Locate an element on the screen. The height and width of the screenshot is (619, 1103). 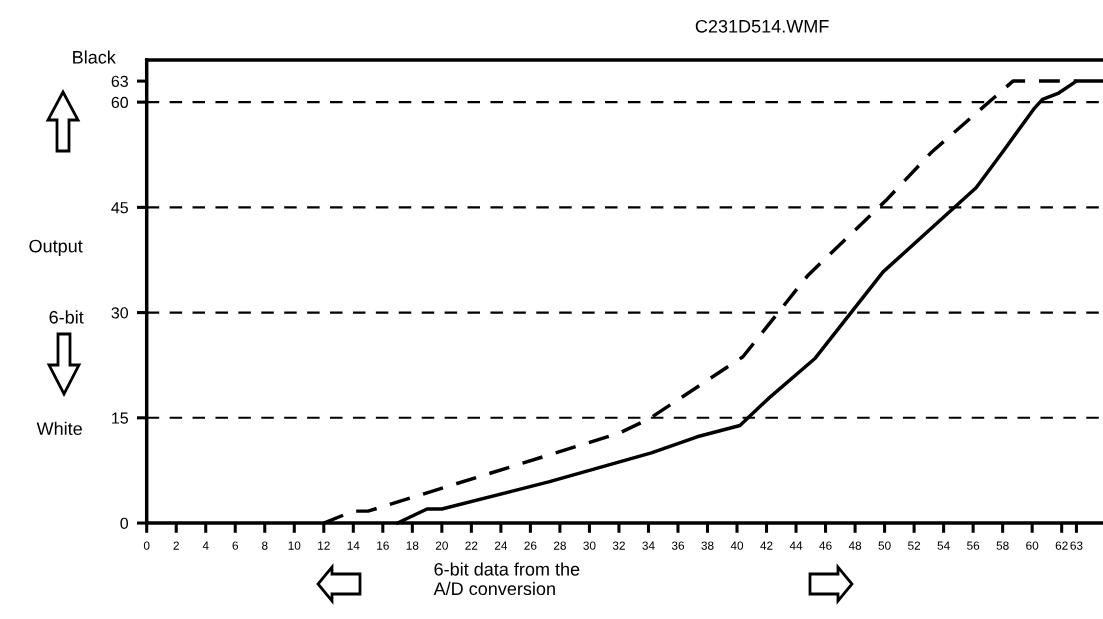
x-tick-label: 26 is located at coordinates (530, 545).